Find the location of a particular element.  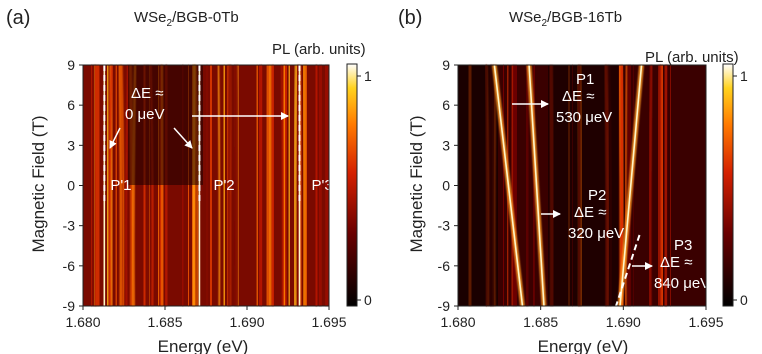

panel-a-label: (a) is located at coordinates (18, 18).